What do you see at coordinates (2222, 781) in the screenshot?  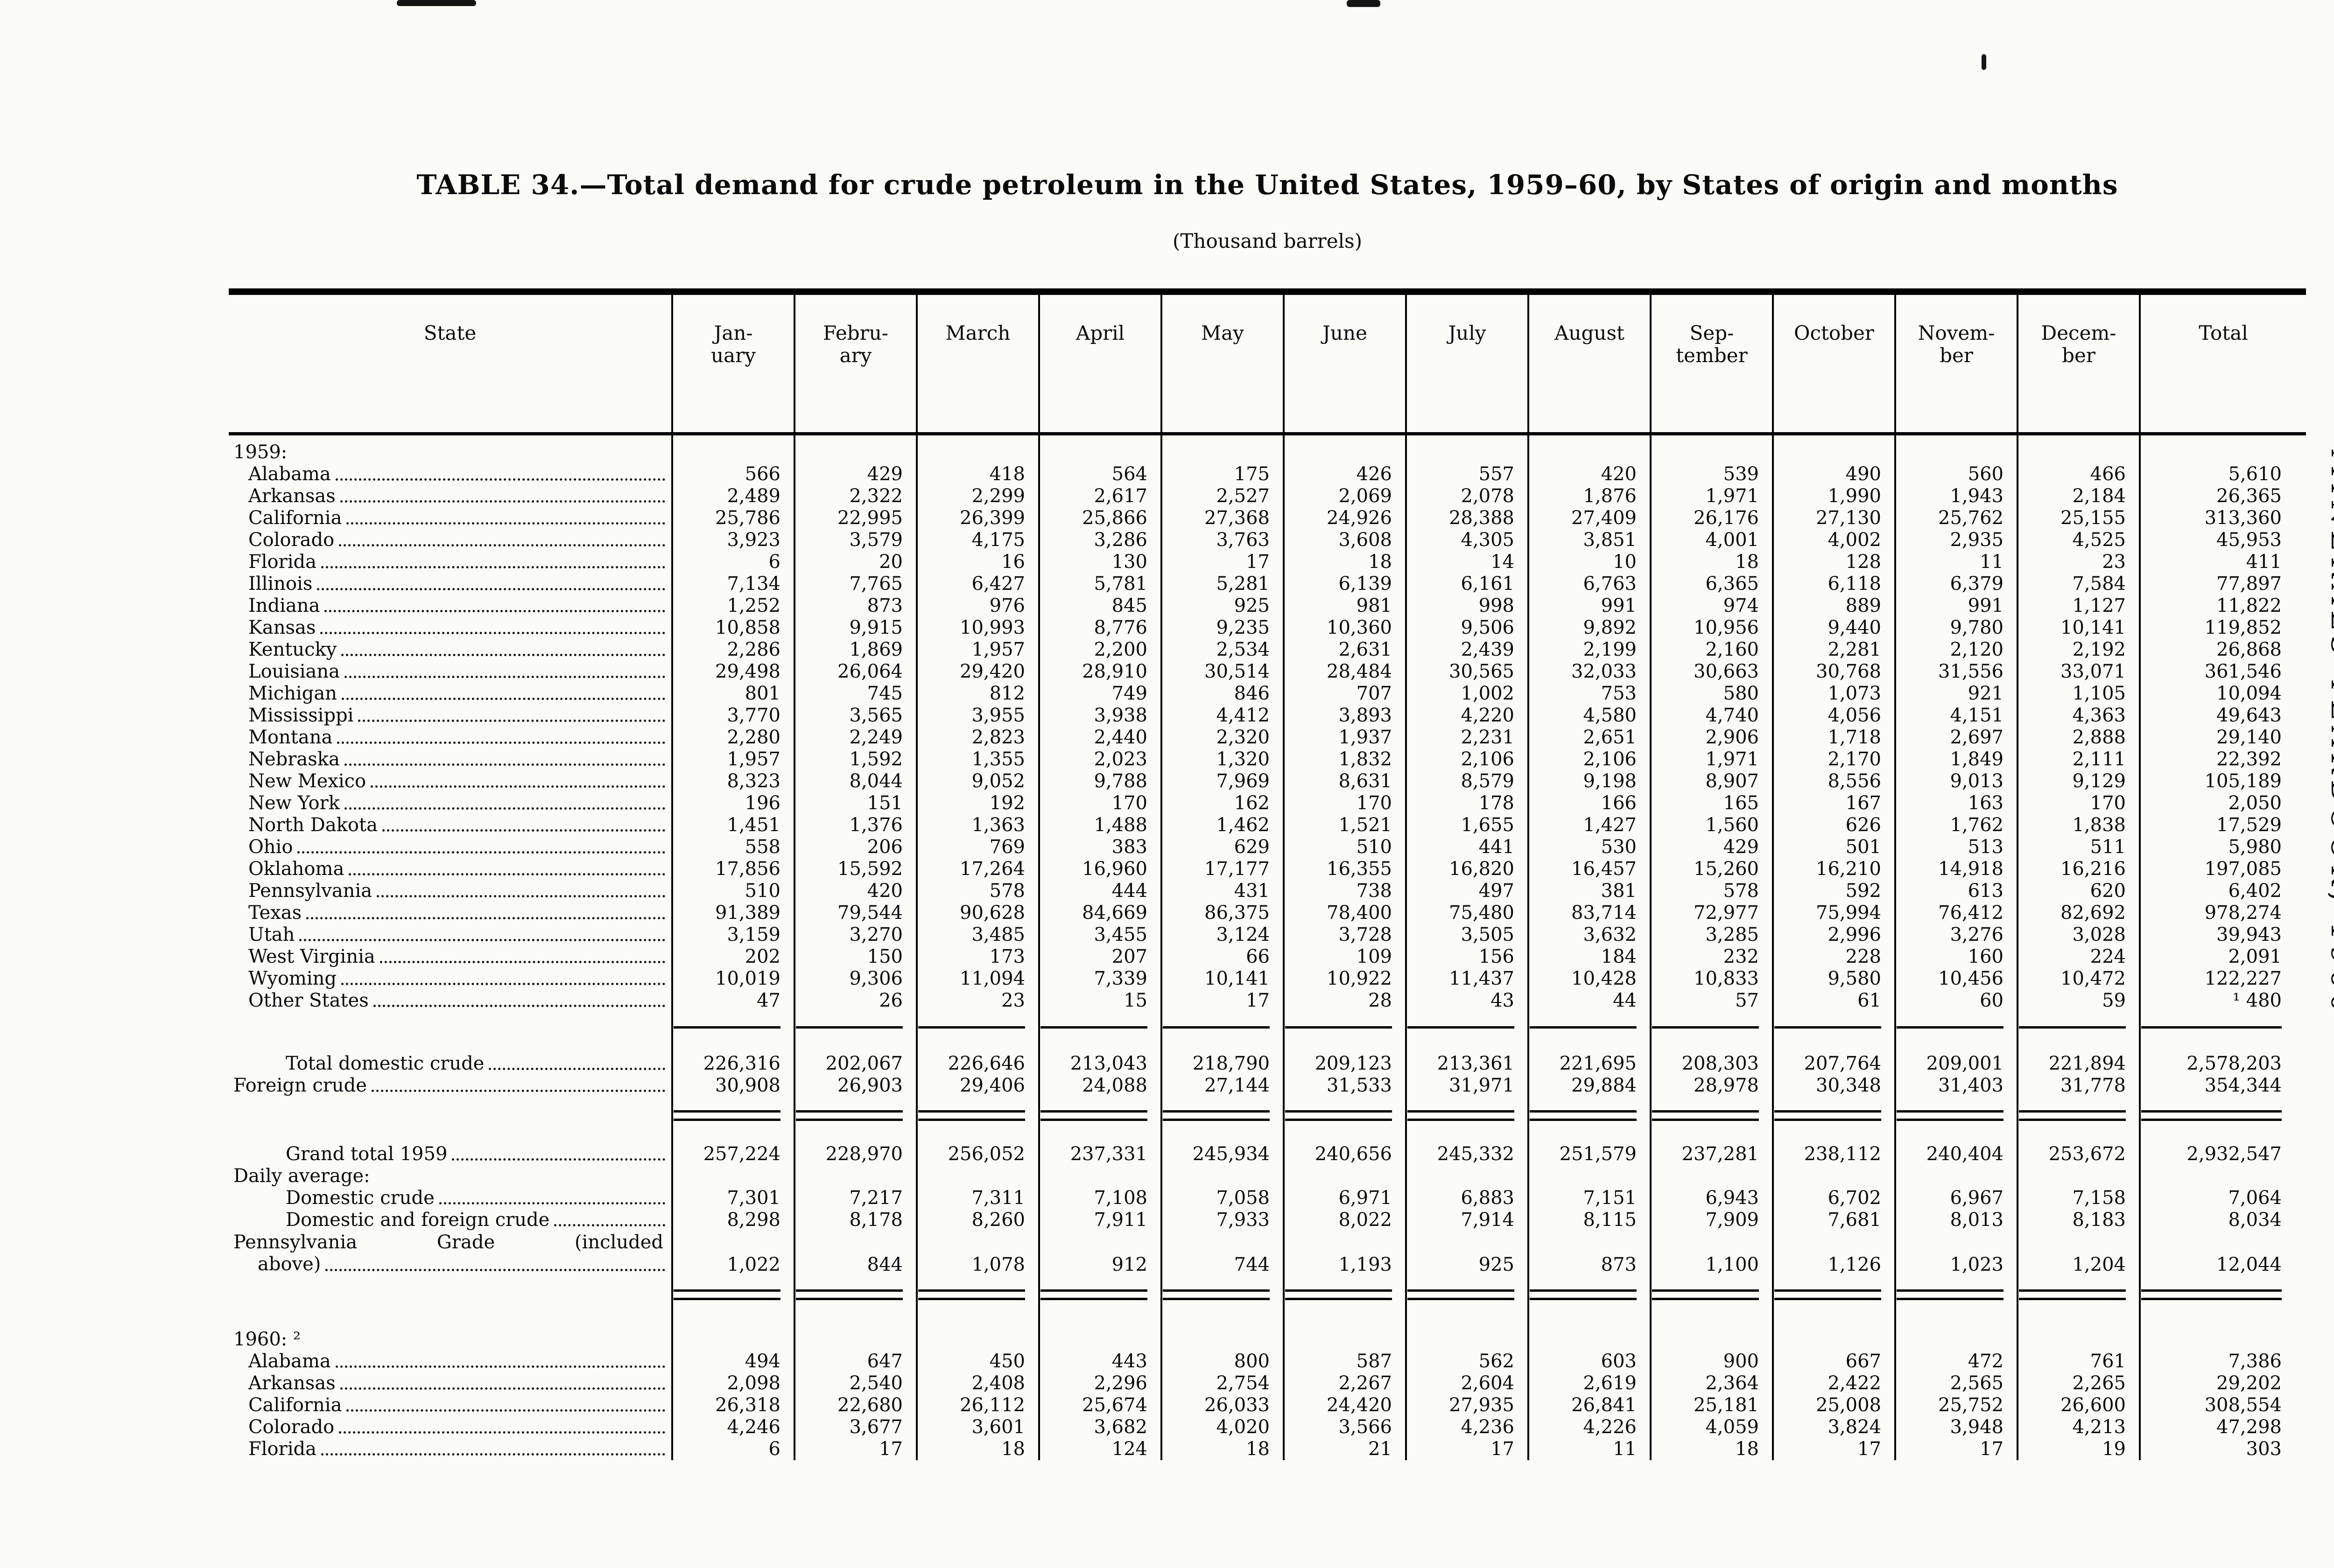 I see `cell: 105,189` at bounding box center [2222, 781].